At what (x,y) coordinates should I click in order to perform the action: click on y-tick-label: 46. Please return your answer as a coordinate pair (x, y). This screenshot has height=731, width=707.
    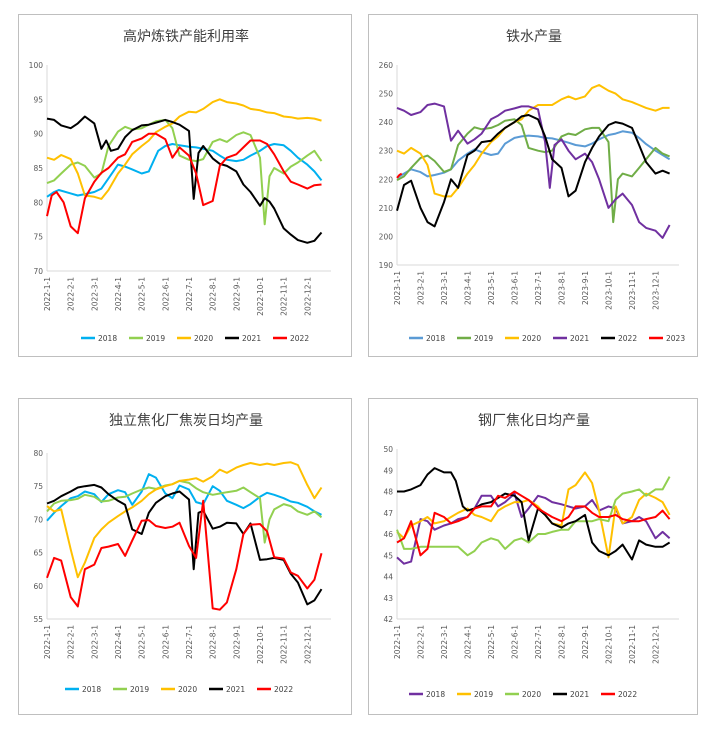
    Looking at the image, I should click on (388, 534).